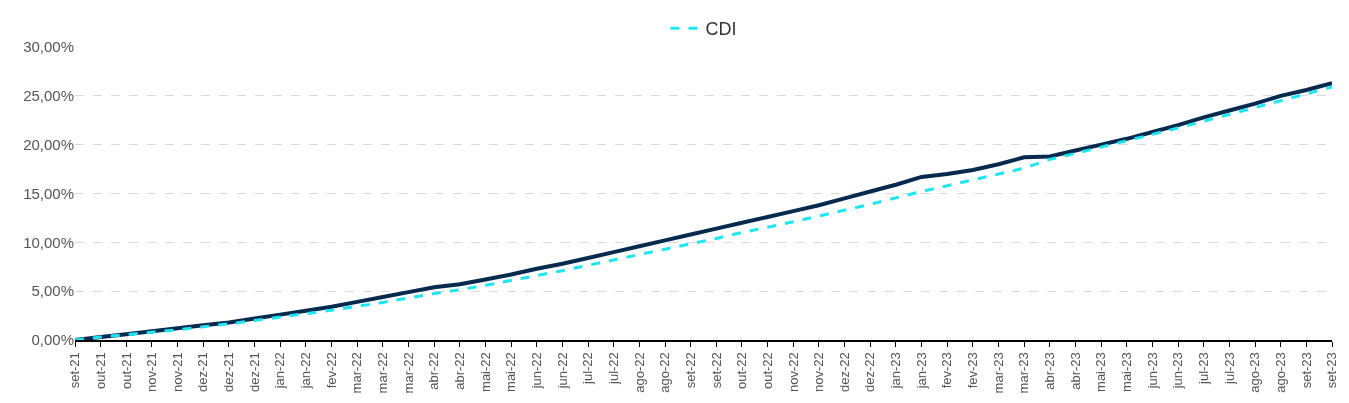 Image resolution: width=1349 pixels, height=403 pixels. I want to click on y-tick-label: 5,00%, so click(52, 291).